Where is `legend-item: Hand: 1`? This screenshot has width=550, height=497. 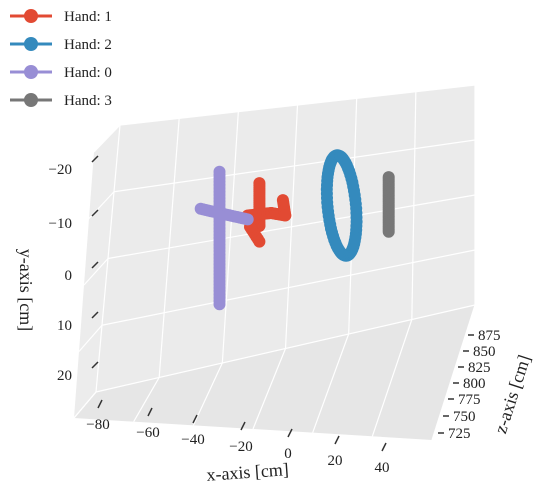
legend-item: Hand: 1 is located at coordinates (61, 17).